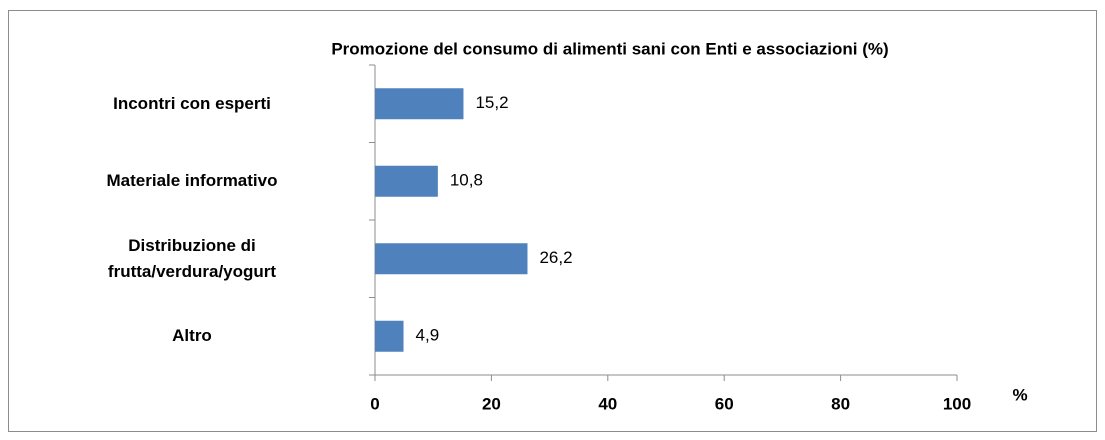 This screenshot has width=1105, height=440. What do you see at coordinates (374, 403) in the screenshot?
I see `x-tick-label: 0` at bounding box center [374, 403].